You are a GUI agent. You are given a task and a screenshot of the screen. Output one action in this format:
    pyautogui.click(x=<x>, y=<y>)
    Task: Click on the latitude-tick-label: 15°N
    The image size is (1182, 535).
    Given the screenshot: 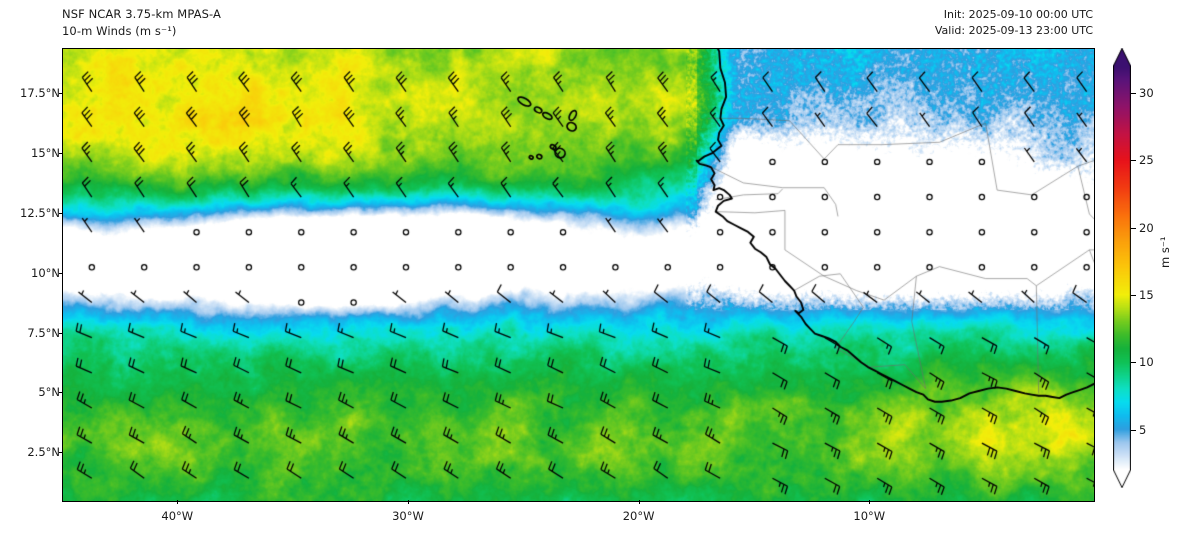 What is the action you would take?
    pyautogui.click(x=45, y=153)
    